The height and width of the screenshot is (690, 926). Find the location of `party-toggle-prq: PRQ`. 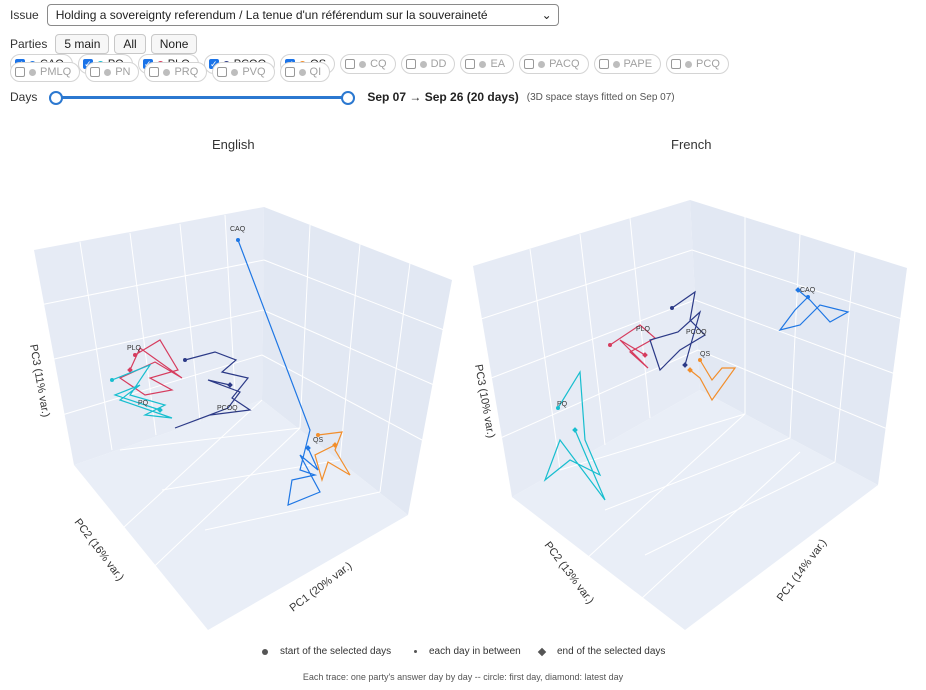

party-toggle-prq: PRQ is located at coordinates (176, 72).